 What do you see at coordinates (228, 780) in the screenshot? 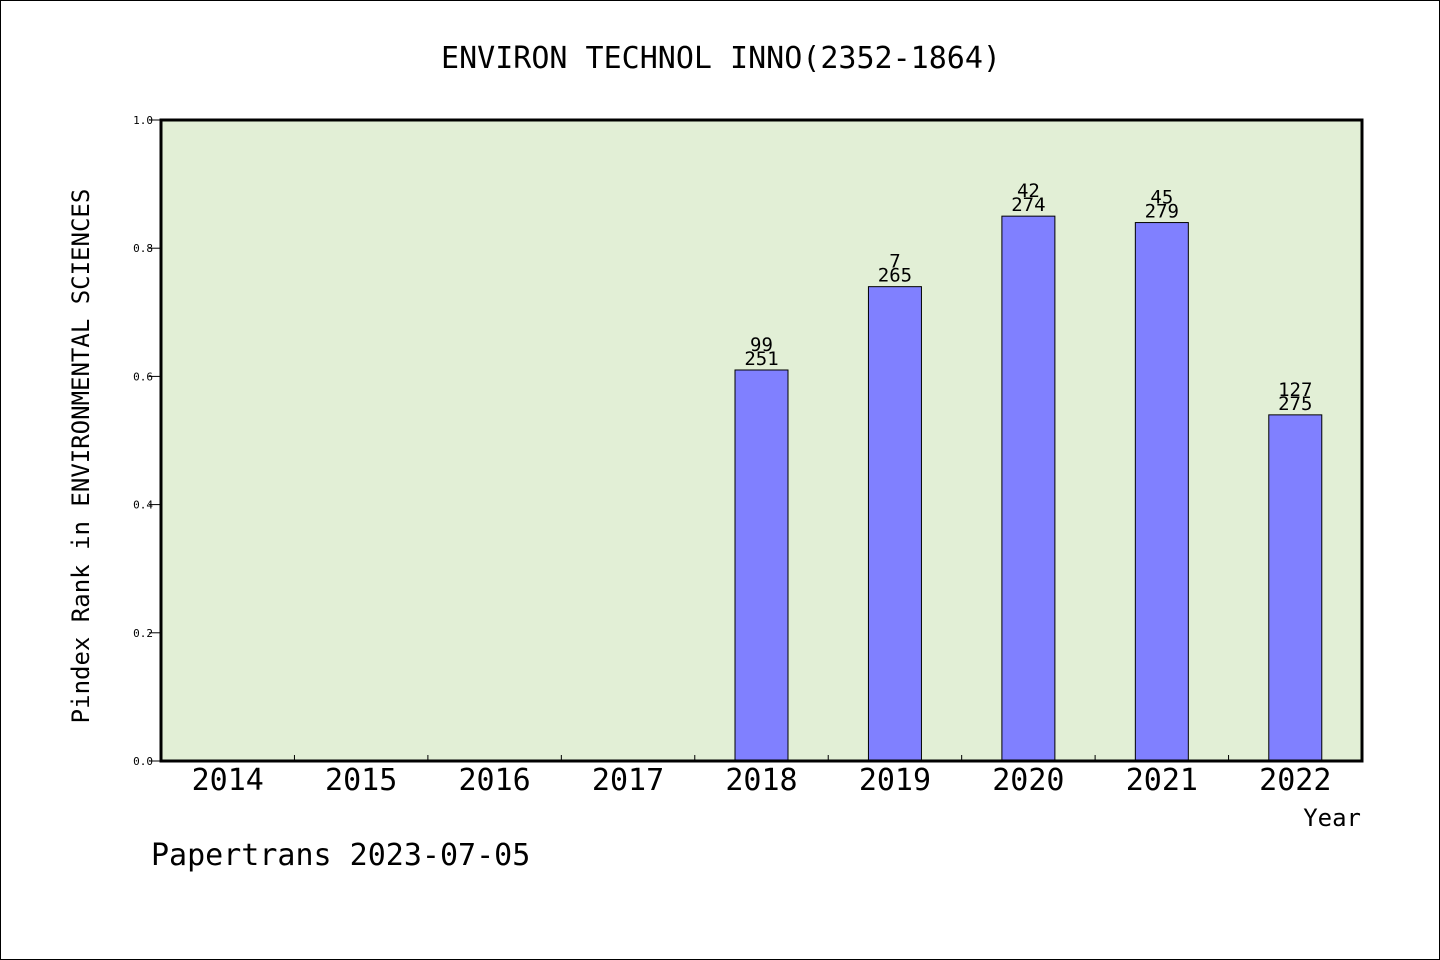
I see `x-tick-label-2014: 2014` at bounding box center [228, 780].